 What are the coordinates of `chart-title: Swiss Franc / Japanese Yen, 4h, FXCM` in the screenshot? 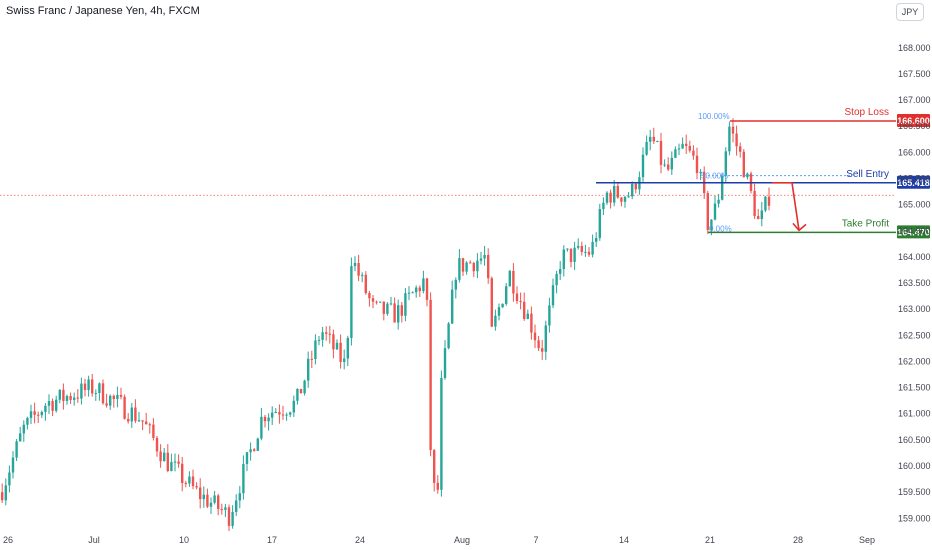 It's located at (103, 11).